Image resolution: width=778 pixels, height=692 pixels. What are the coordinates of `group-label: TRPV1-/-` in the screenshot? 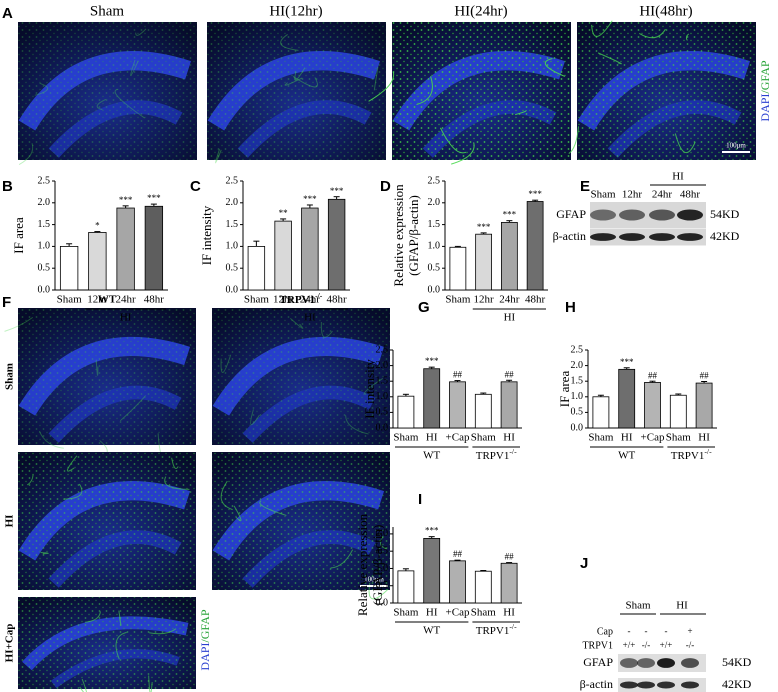 It's located at (691, 454).